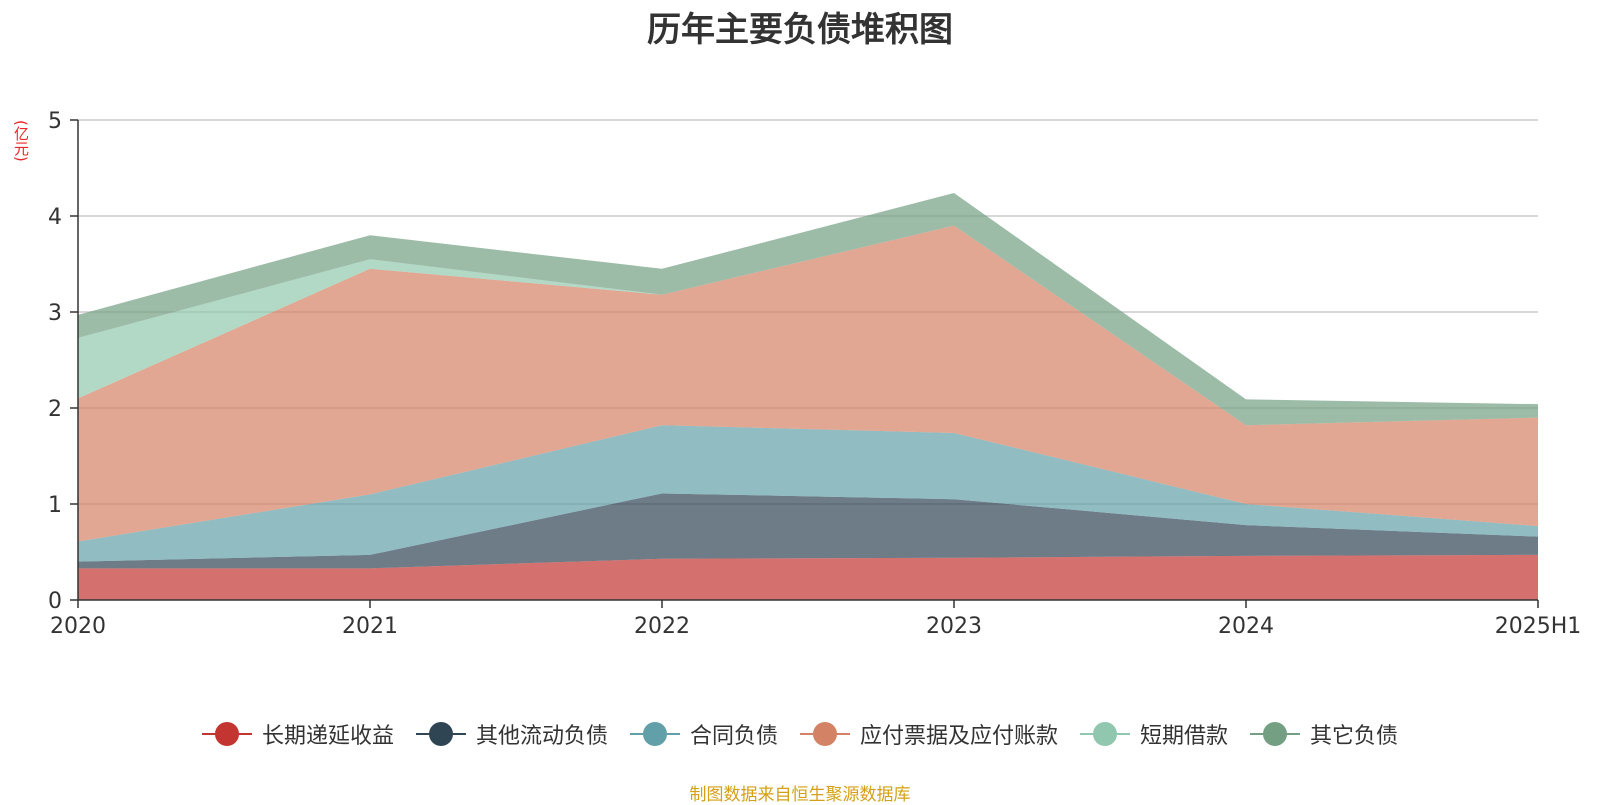 This screenshot has height=805, width=1600. I want to click on y-tick-label: 1, so click(55, 505).